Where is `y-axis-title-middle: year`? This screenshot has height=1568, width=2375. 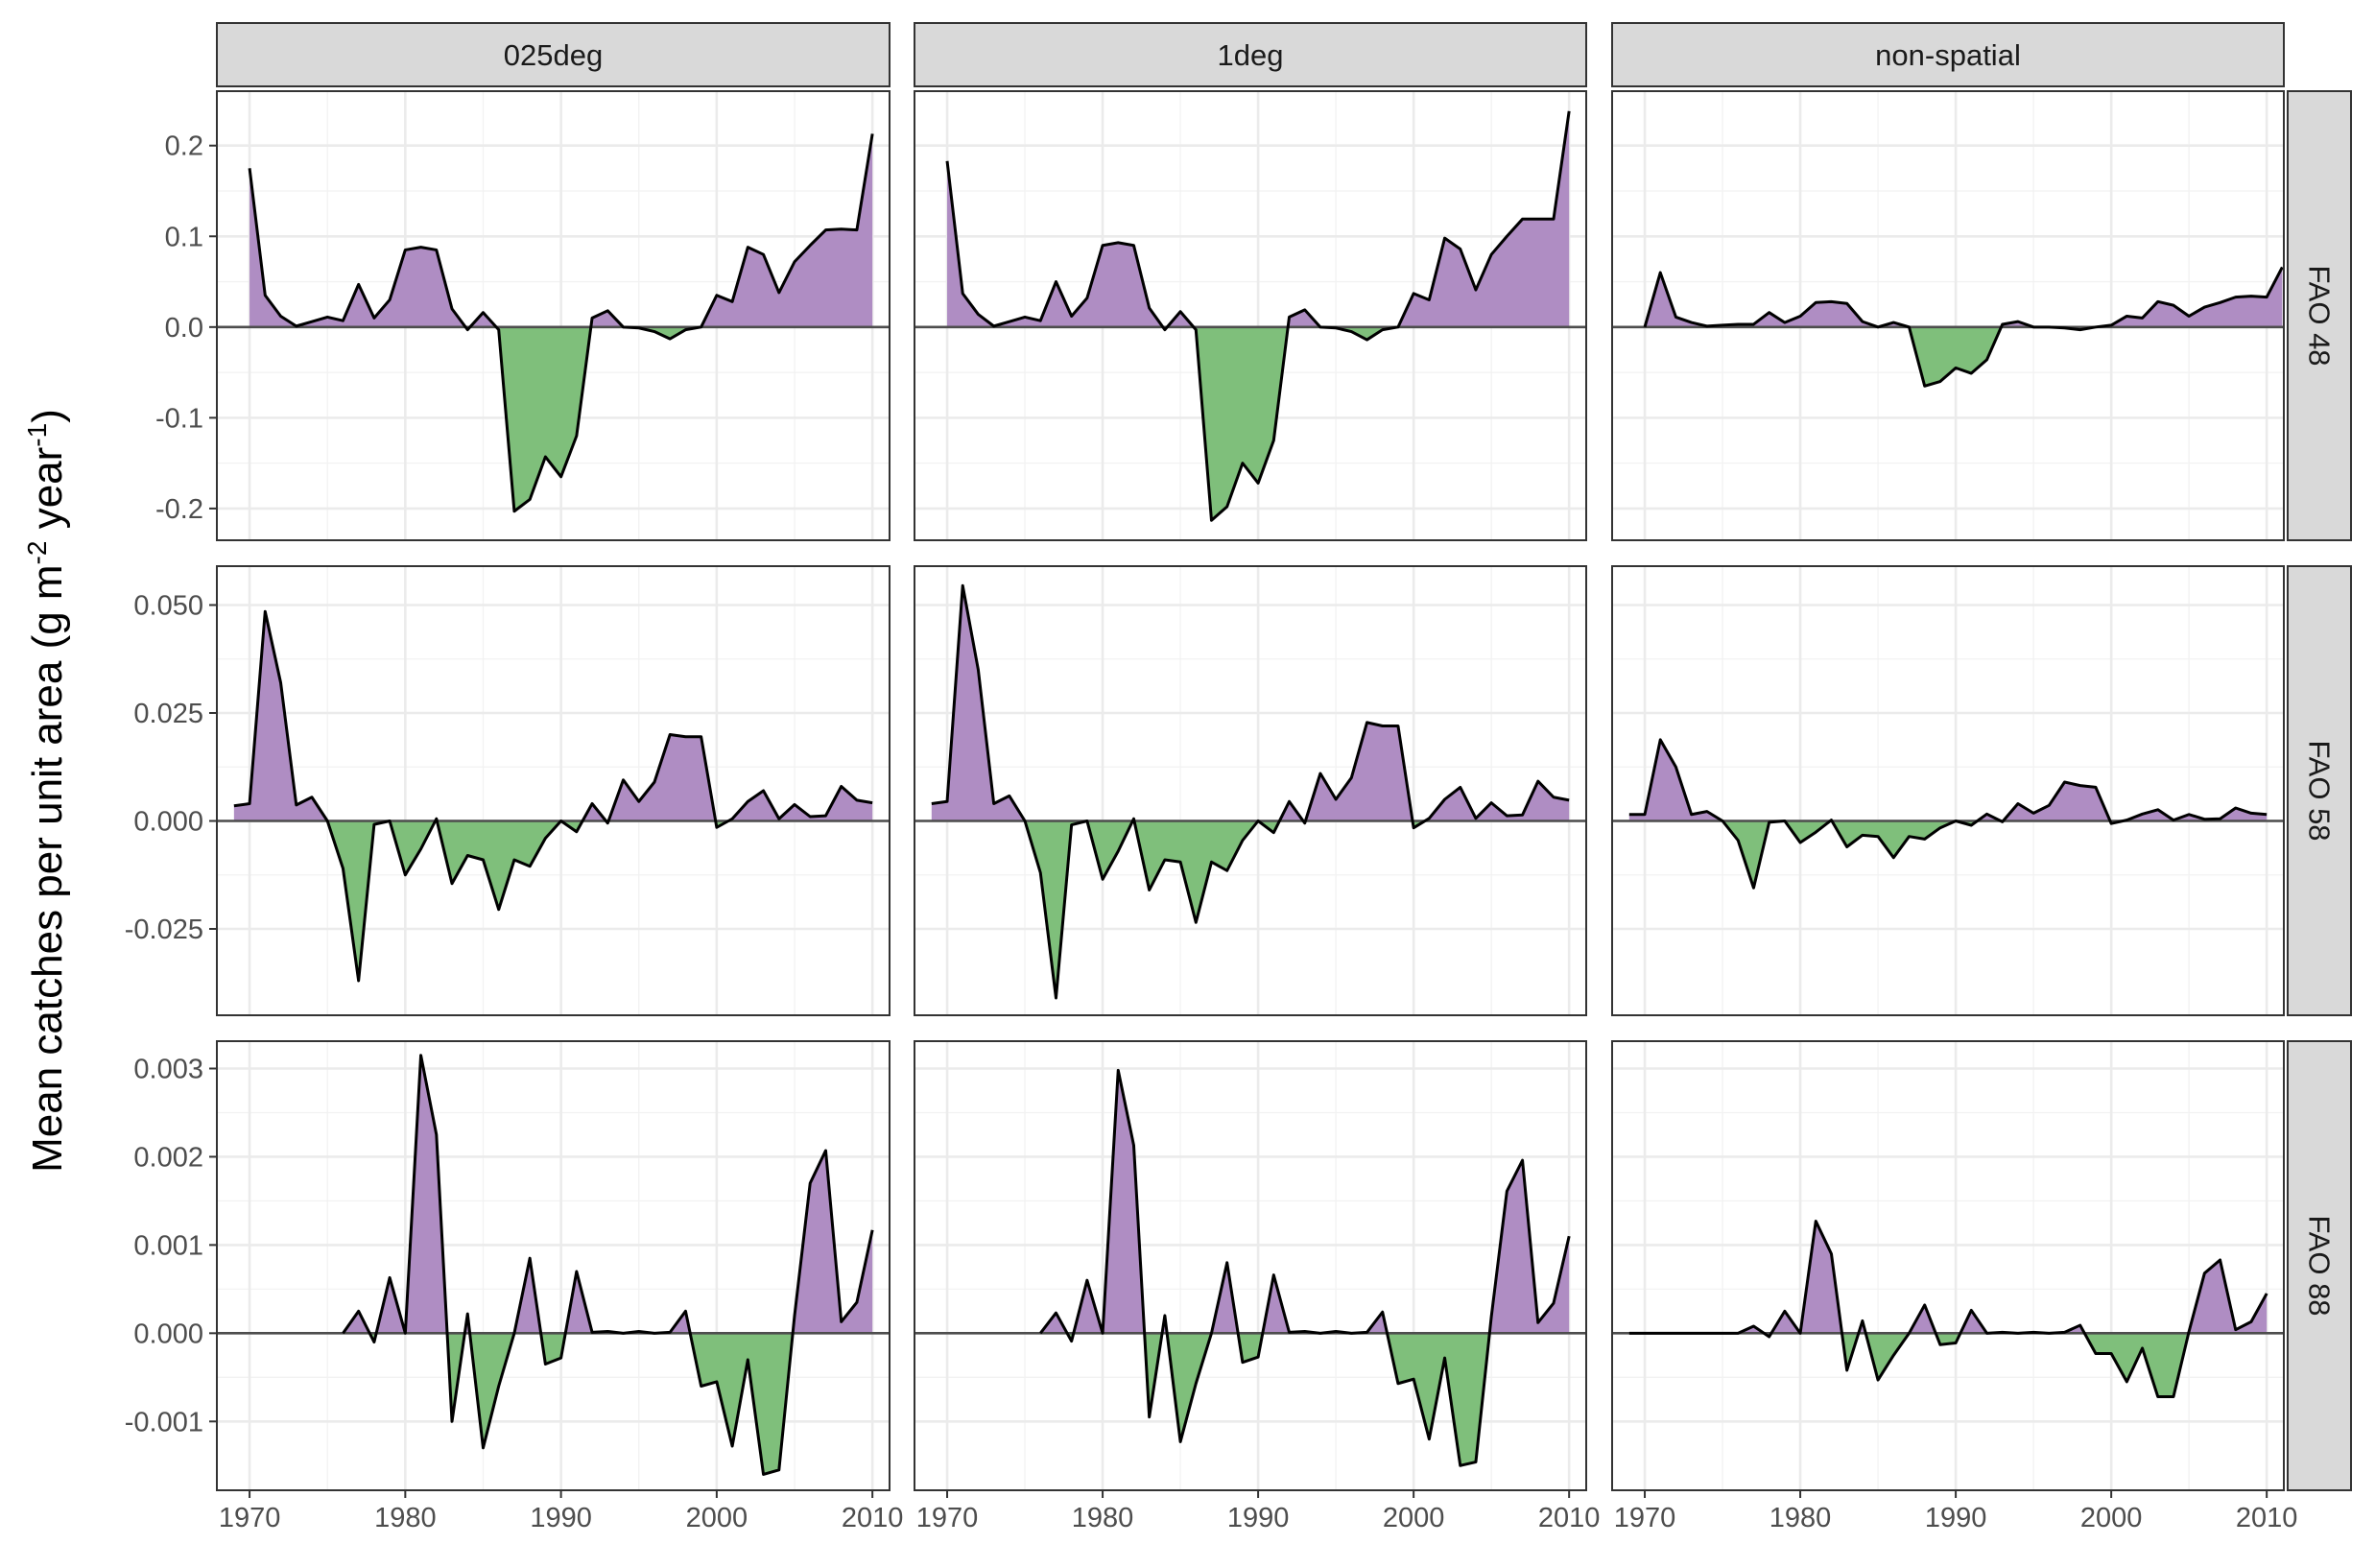 y-axis-title-middle: year is located at coordinates (47, 494).